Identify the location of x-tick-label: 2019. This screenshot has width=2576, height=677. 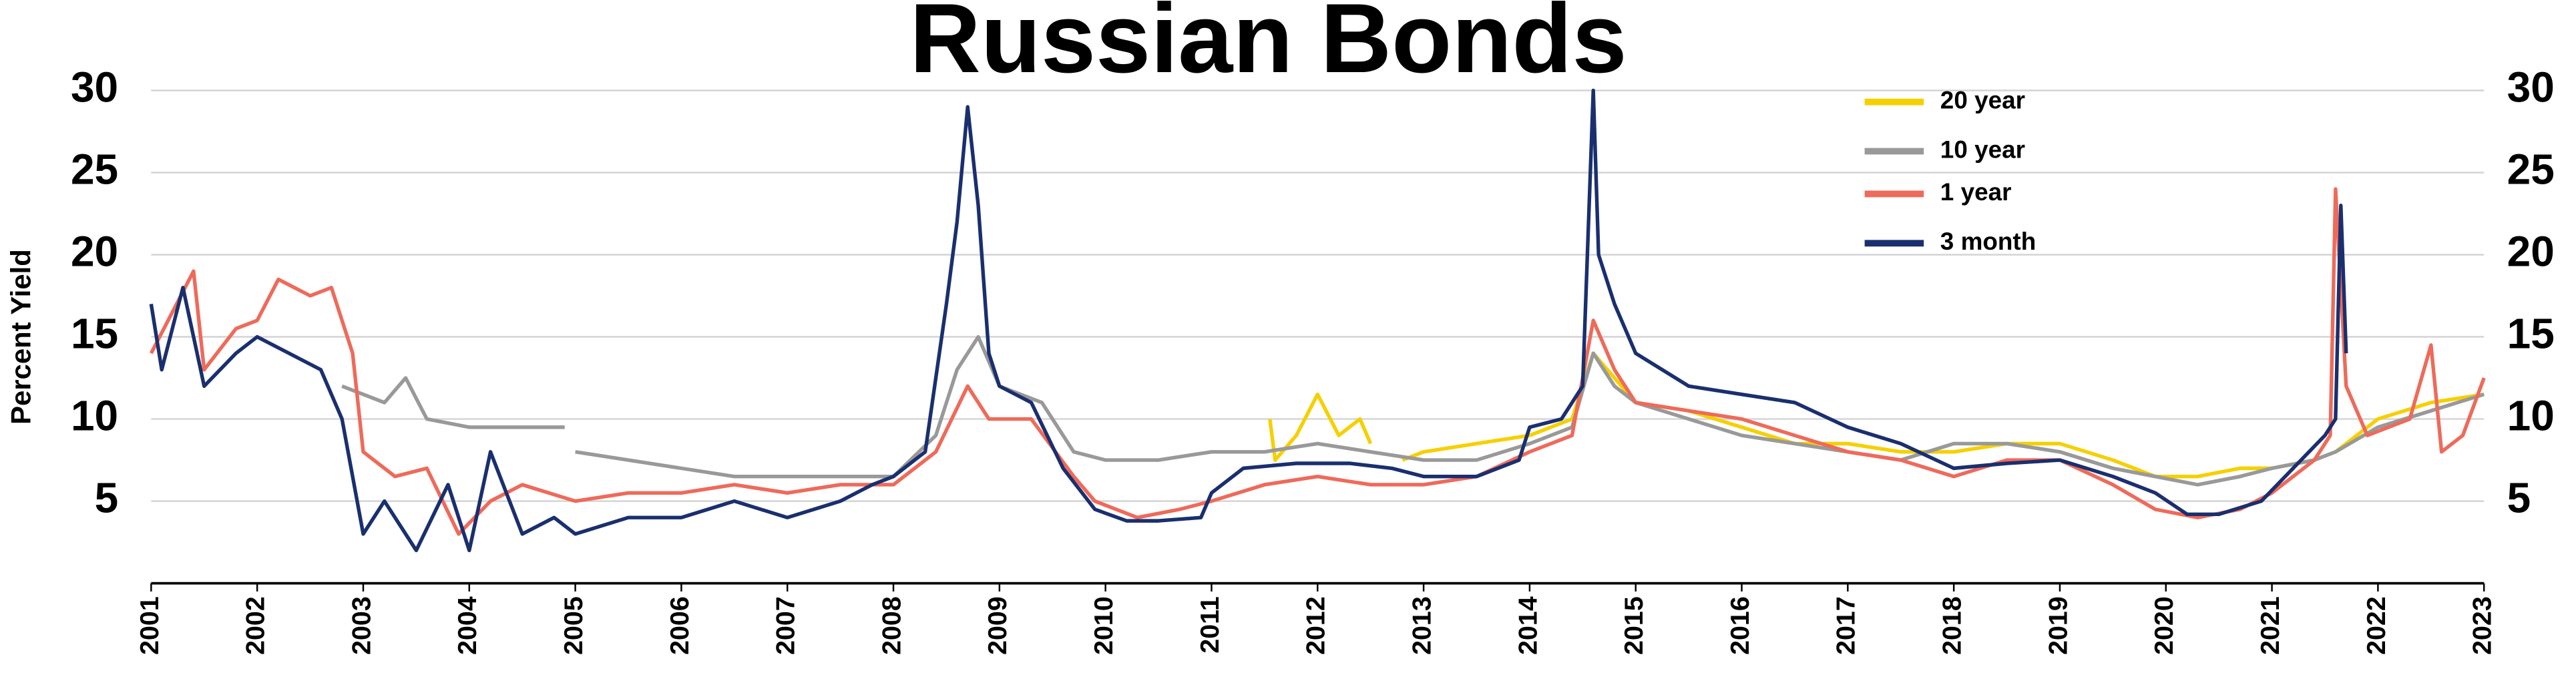
(2058, 625).